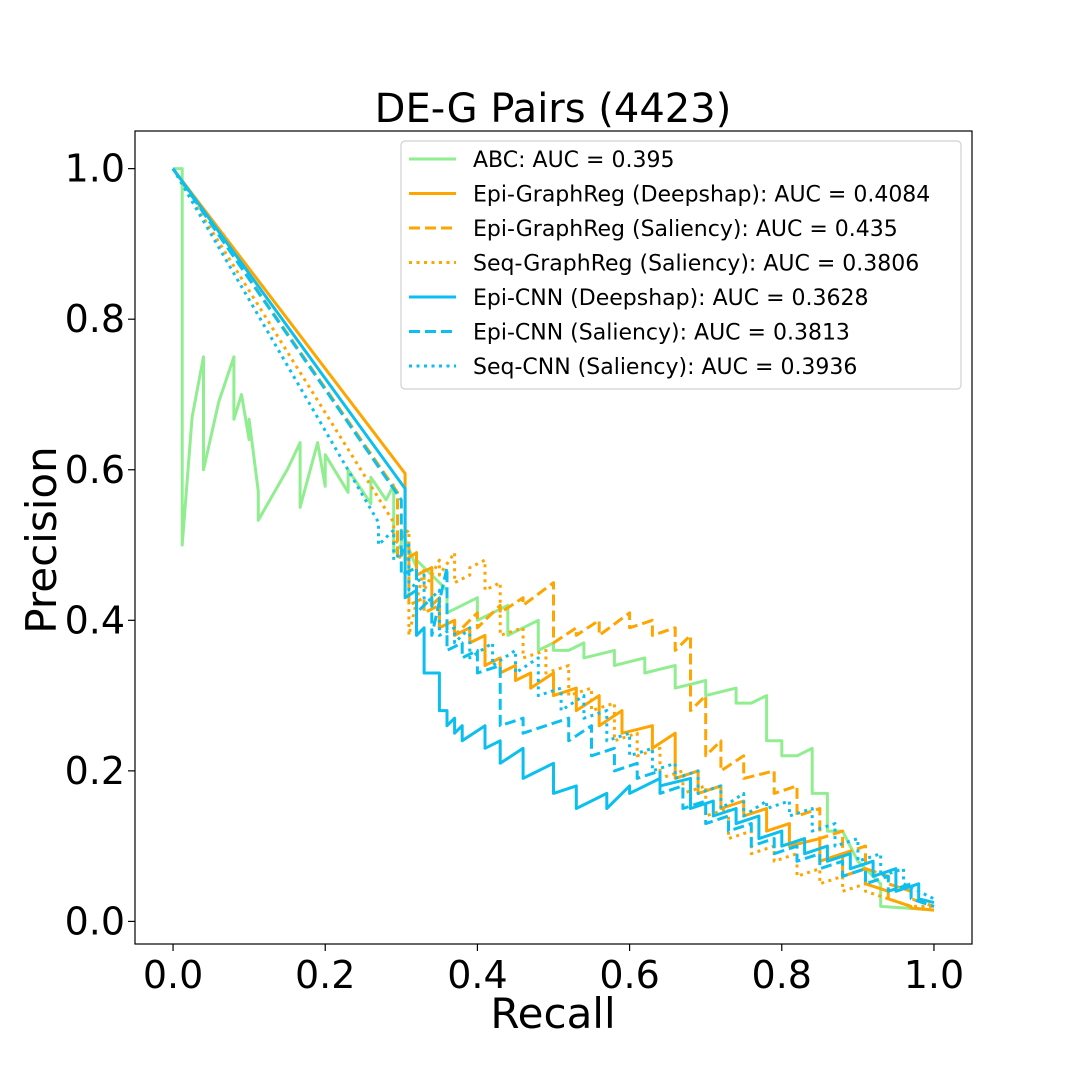 The height and width of the screenshot is (1080, 1080). What do you see at coordinates (173, 975) in the screenshot?
I see `x-tick-label: 0.0` at bounding box center [173, 975].